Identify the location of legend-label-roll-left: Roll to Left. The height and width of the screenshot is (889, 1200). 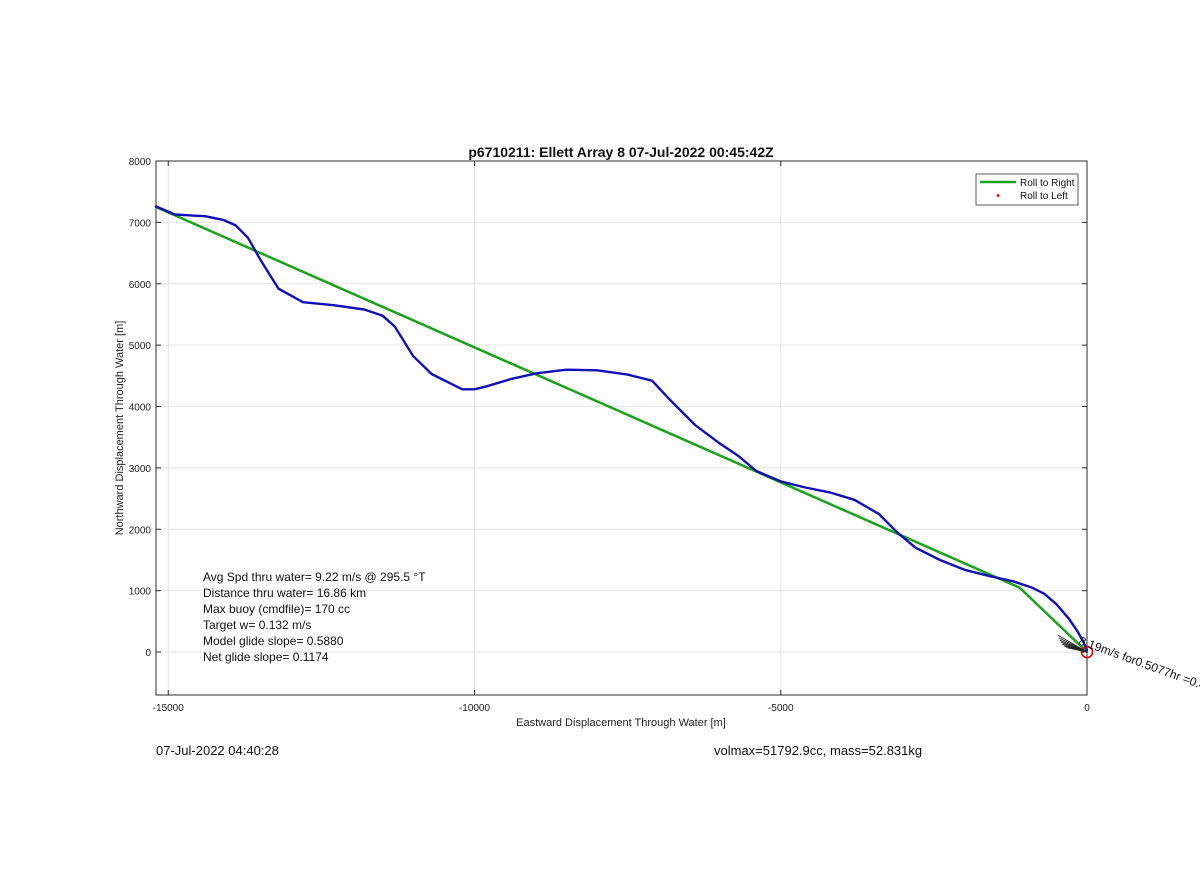
(1044, 196).